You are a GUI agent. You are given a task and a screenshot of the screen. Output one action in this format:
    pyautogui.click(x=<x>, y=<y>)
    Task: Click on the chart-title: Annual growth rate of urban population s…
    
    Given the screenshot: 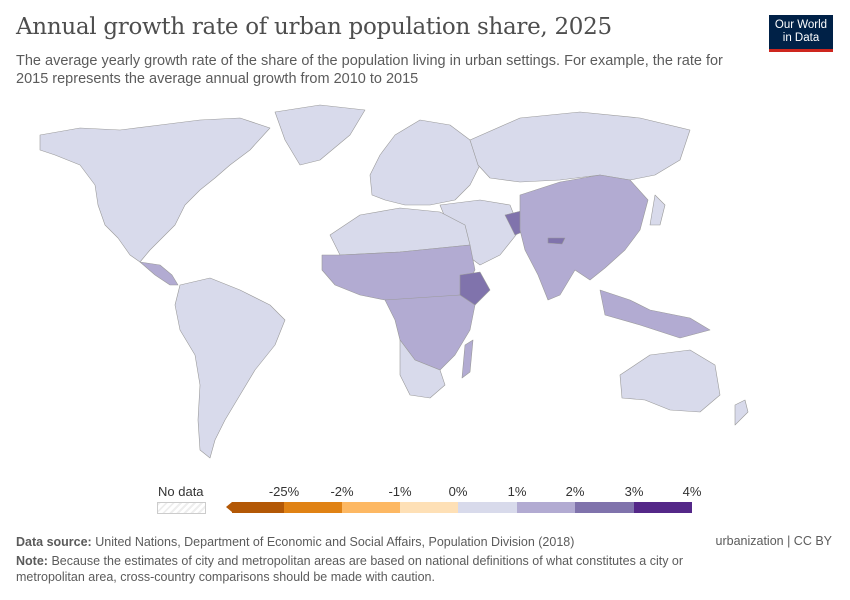 What is the action you would take?
    pyautogui.click(x=314, y=27)
    